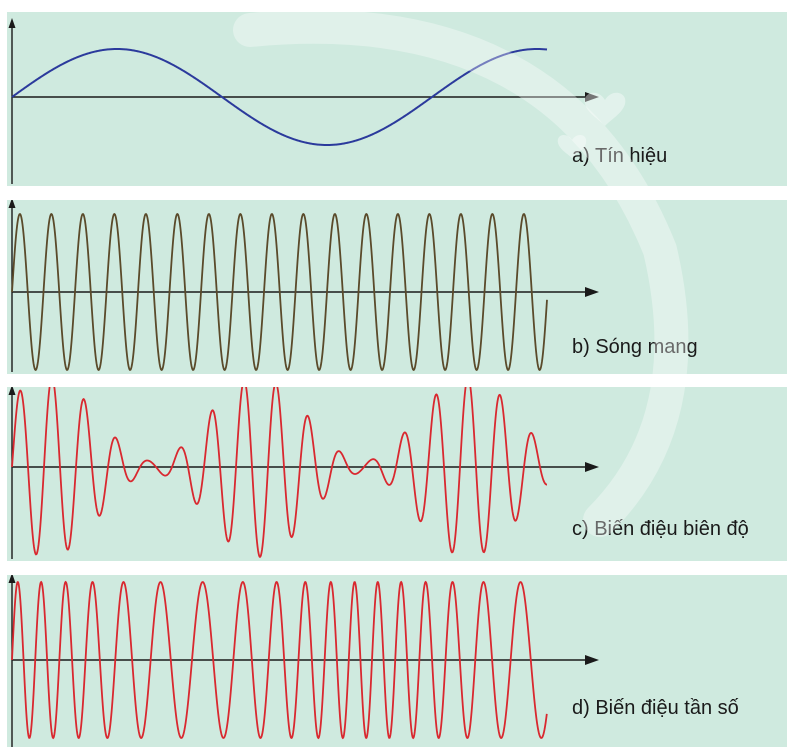 This screenshot has height=747, width=787. I want to click on panel-label: a) Tín hiệu, so click(620, 156).